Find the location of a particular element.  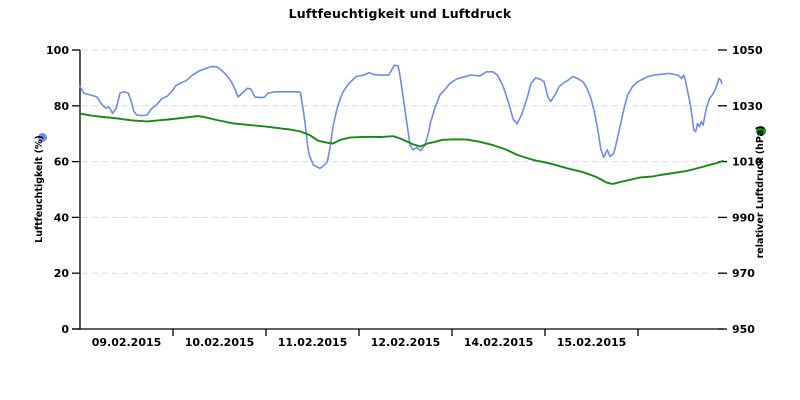

right-tick-label: 990 is located at coordinates (743, 217).